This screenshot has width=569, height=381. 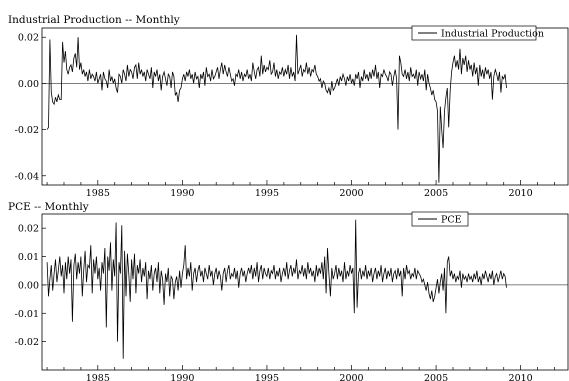 What do you see at coordinates (94, 20) in the screenshot?
I see `panel-title: Industrial Production -- Monthly` at bounding box center [94, 20].